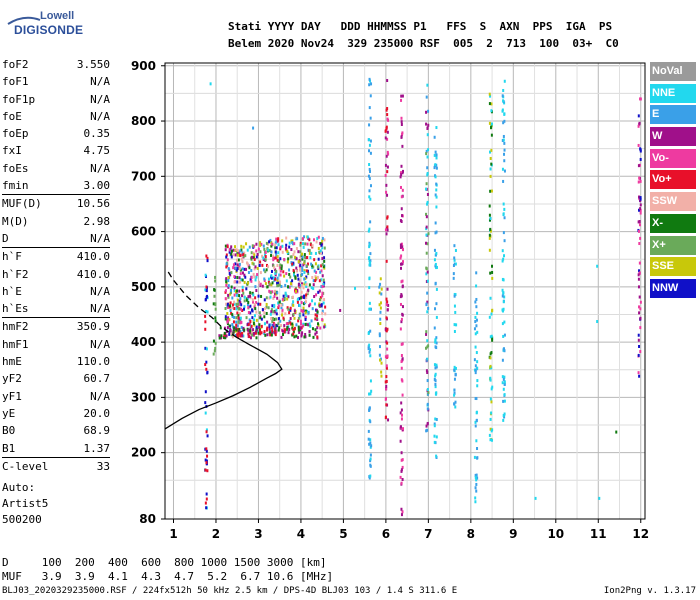 The height and width of the screenshot is (600, 700). Describe the element at coordinates (15, 134) in the screenshot. I see `param-name: foEp` at that location.